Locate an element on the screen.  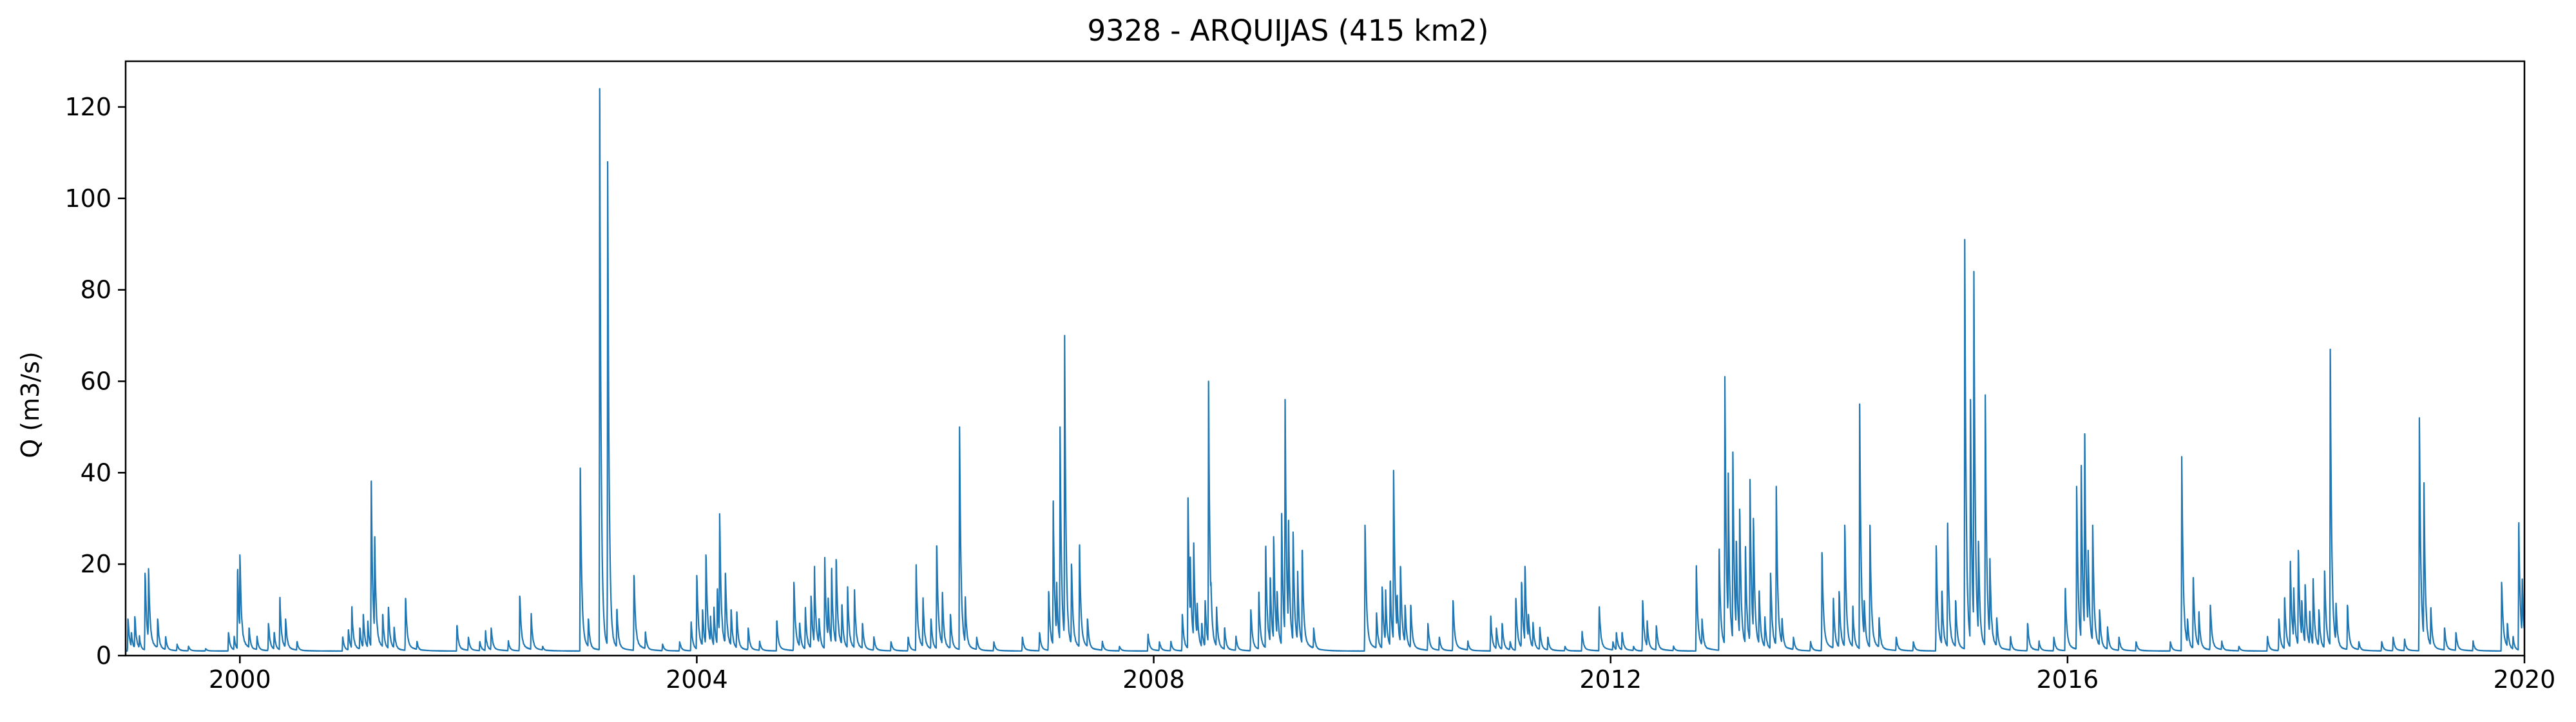
y-tick-label: 40 is located at coordinates (96, 473).